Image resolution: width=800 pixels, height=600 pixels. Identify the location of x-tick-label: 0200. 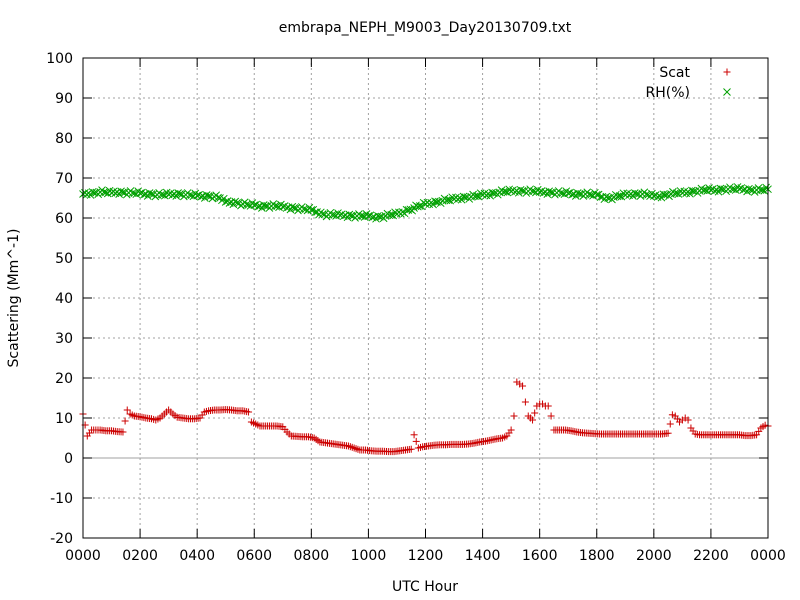
(140, 556).